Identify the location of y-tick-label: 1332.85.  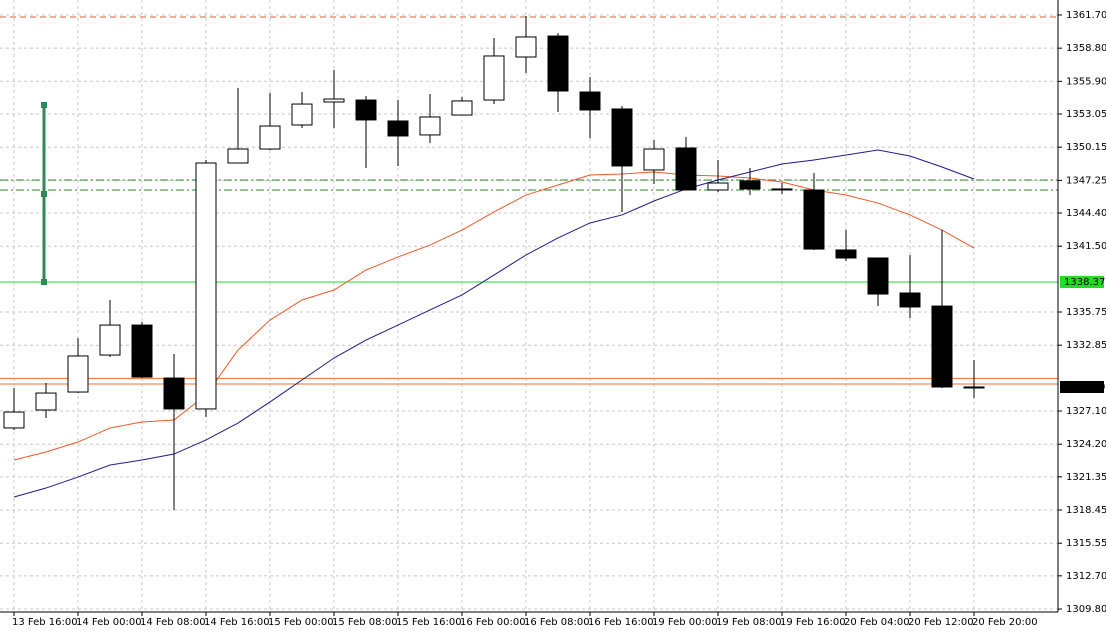
(1086, 345).